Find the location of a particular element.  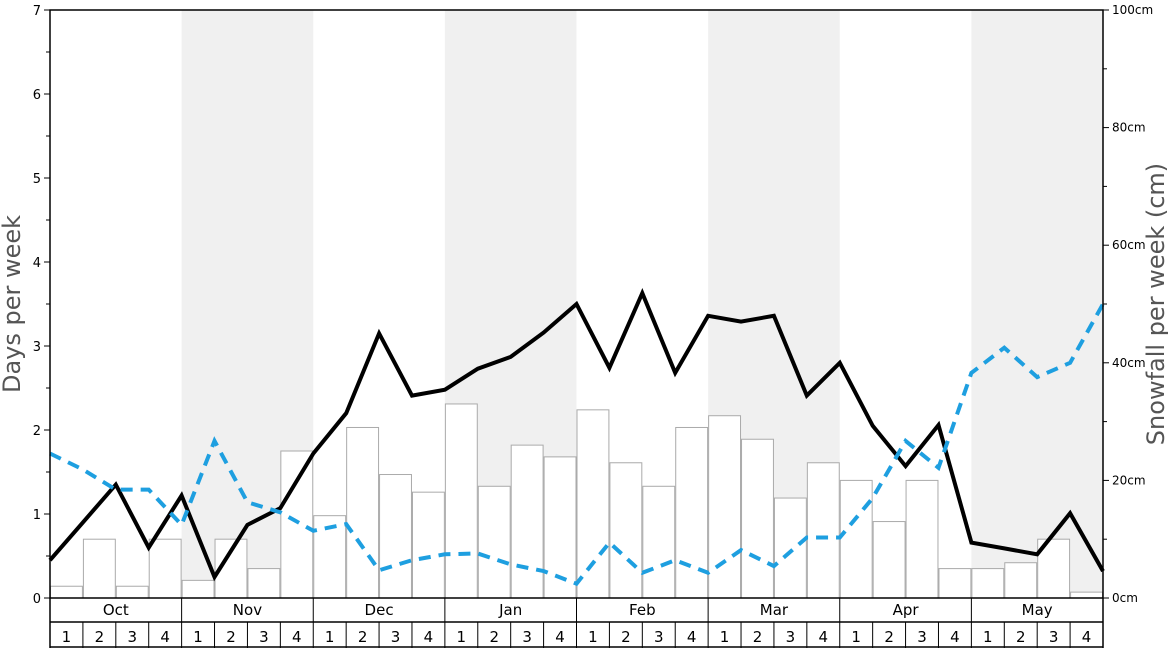

left-tick-label: 2 is located at coordinates (37, 431).